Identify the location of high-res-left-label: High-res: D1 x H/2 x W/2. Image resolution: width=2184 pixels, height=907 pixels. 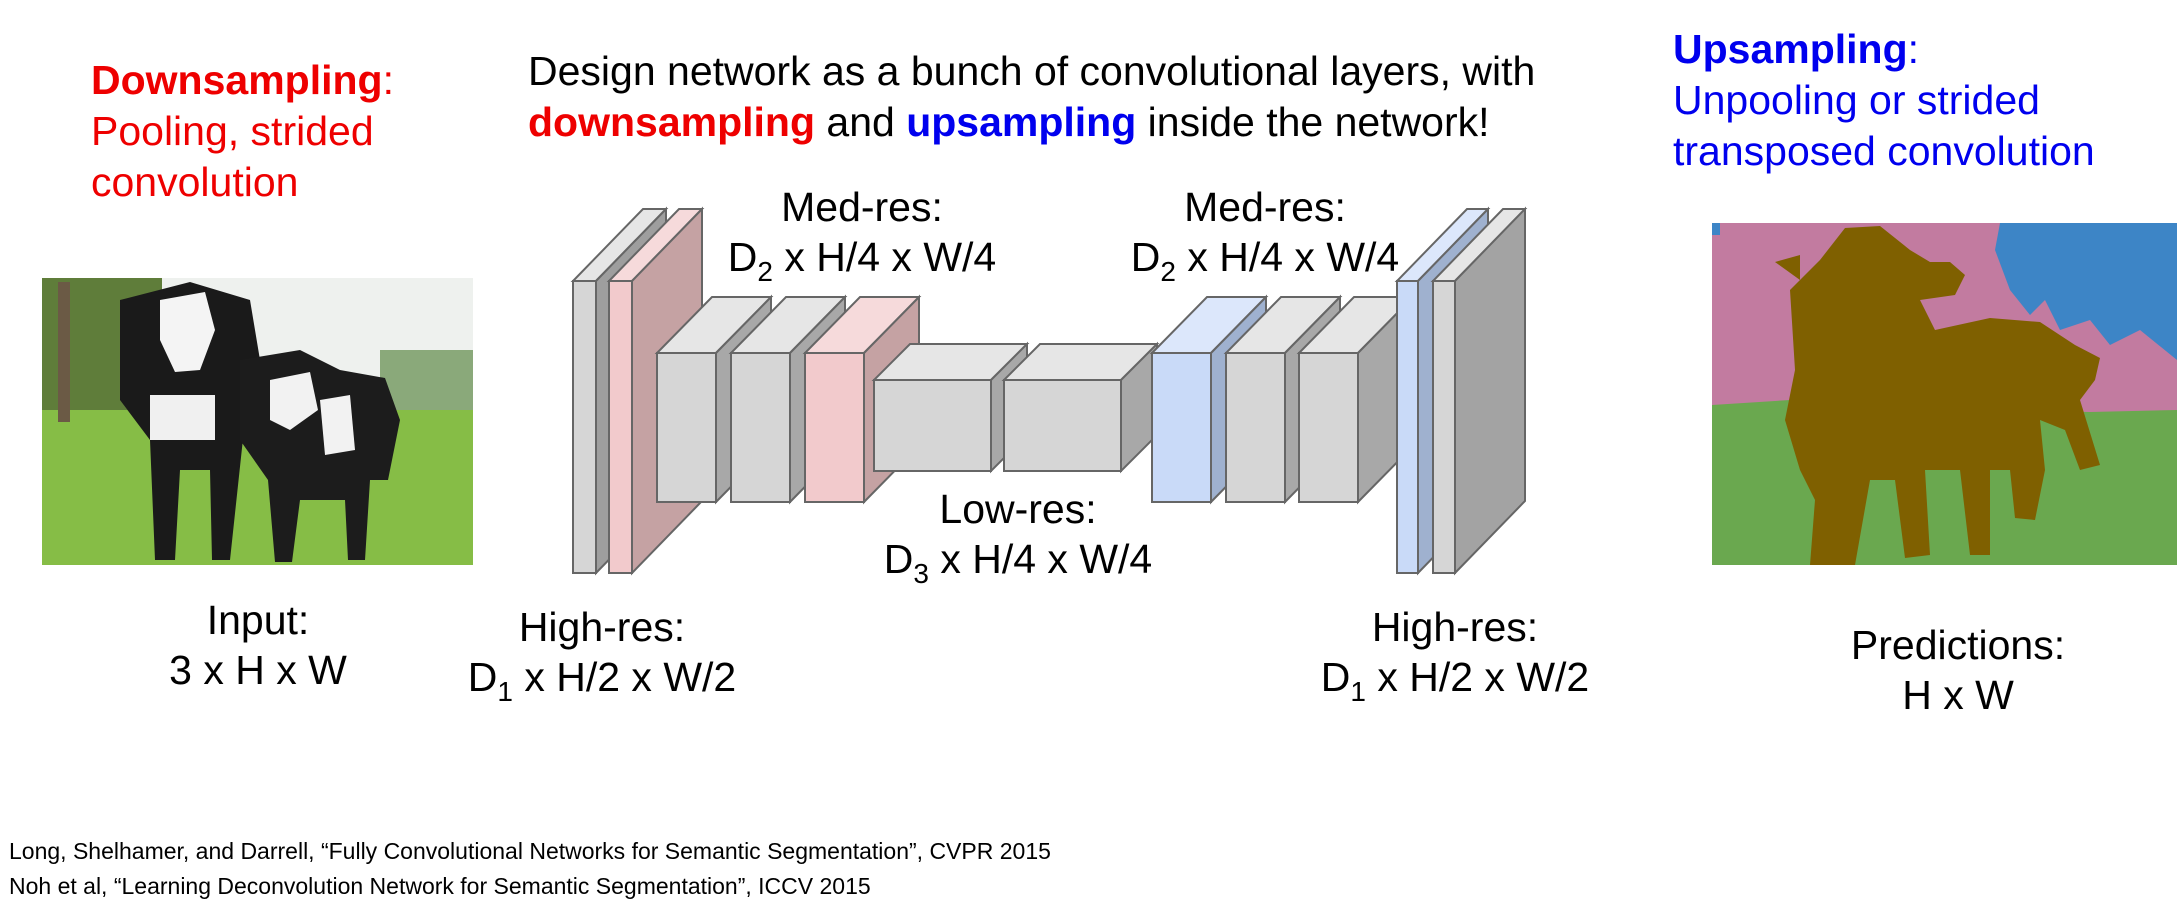
(602, 654).